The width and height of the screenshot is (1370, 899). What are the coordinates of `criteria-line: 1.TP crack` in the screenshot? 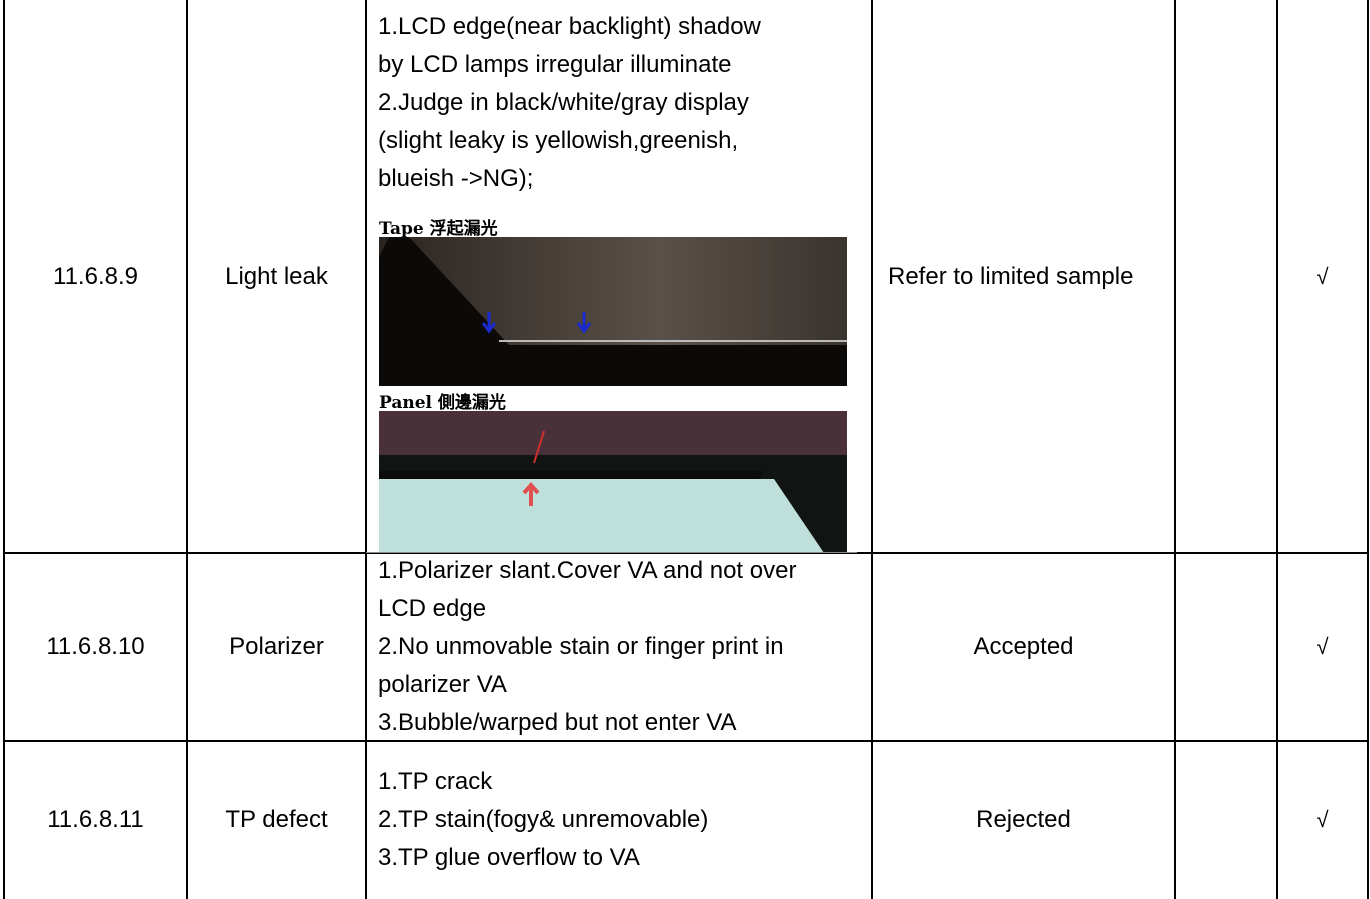 It's located at (435, 781).